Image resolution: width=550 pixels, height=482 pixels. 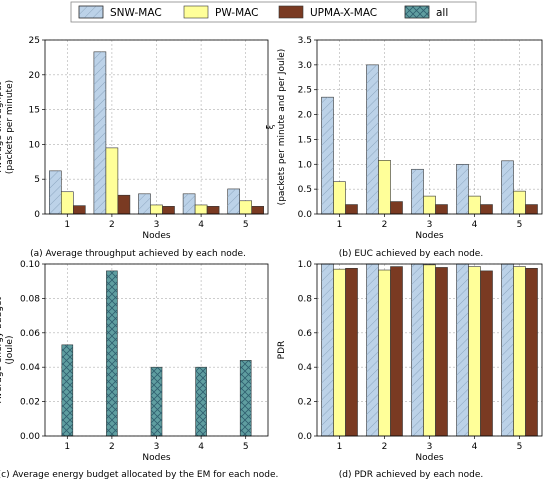 I want to click on caption-d: (d) PDR achieved by each node., so click(x=411, y=475).